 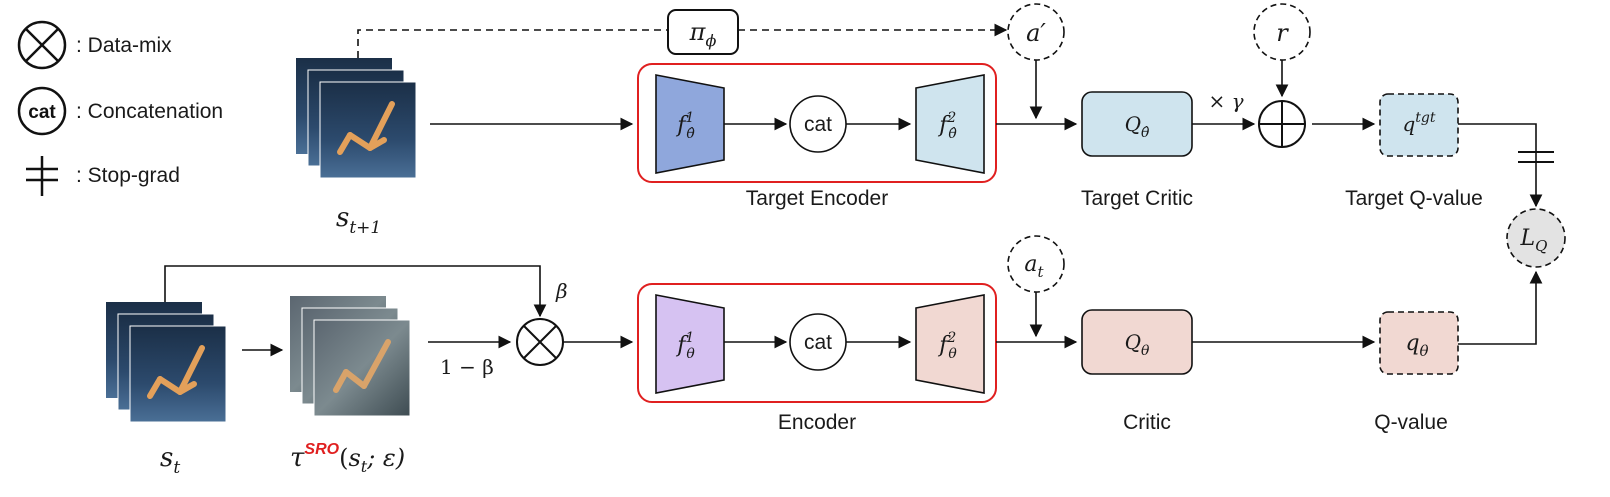 I want to click on target-encoder-box, so click(x=817, y=123).